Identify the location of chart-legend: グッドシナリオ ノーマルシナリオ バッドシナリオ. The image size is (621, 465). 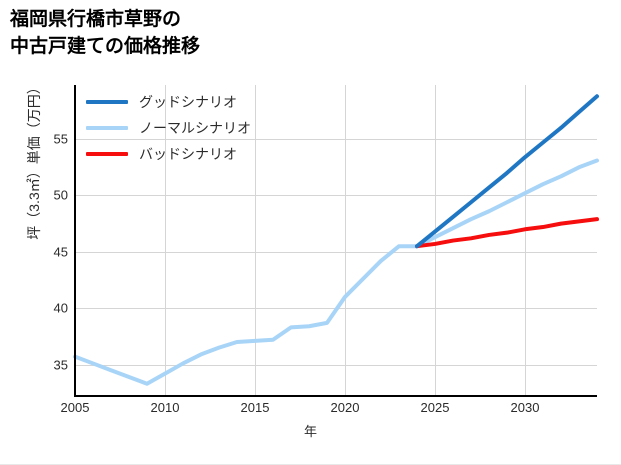
(168, 127).